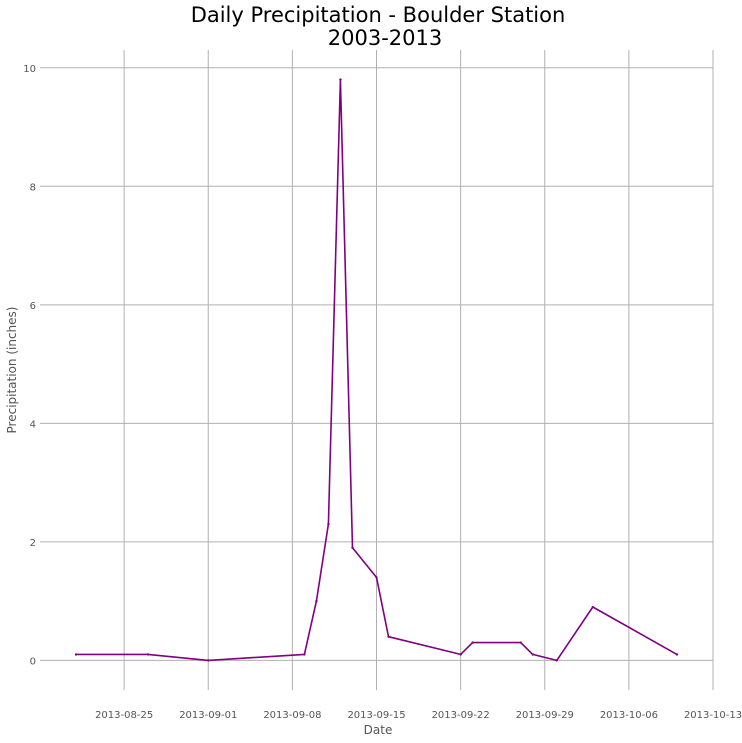  I want to click on y-tick-labels: 0 2 4 6 8 10, so click(29, 366).